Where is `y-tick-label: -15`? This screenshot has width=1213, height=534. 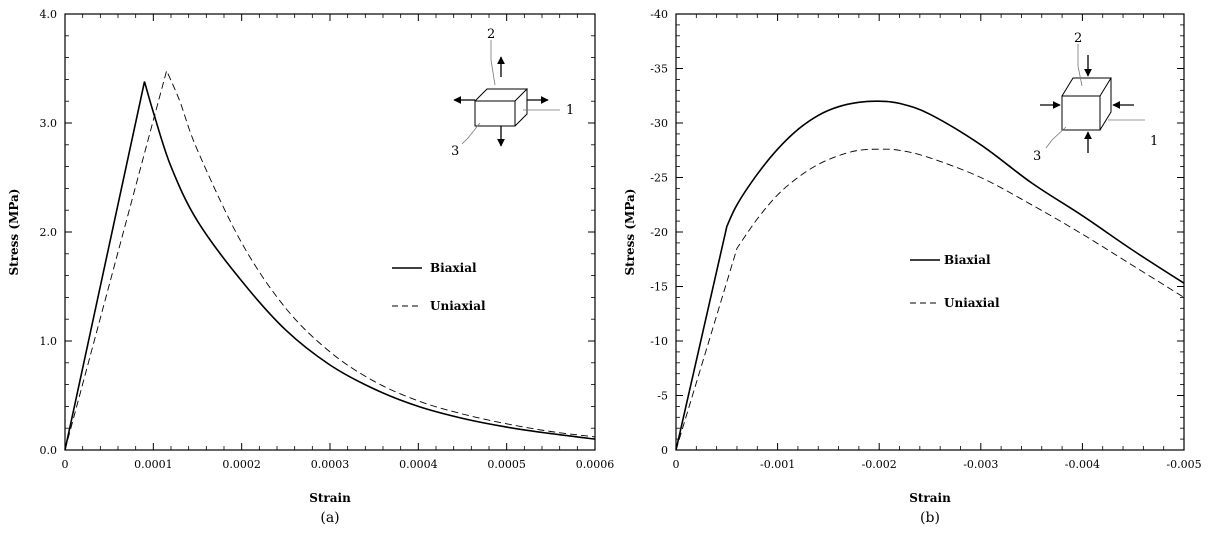 y-tick-label: -15 is located at coordinates (659, 287).